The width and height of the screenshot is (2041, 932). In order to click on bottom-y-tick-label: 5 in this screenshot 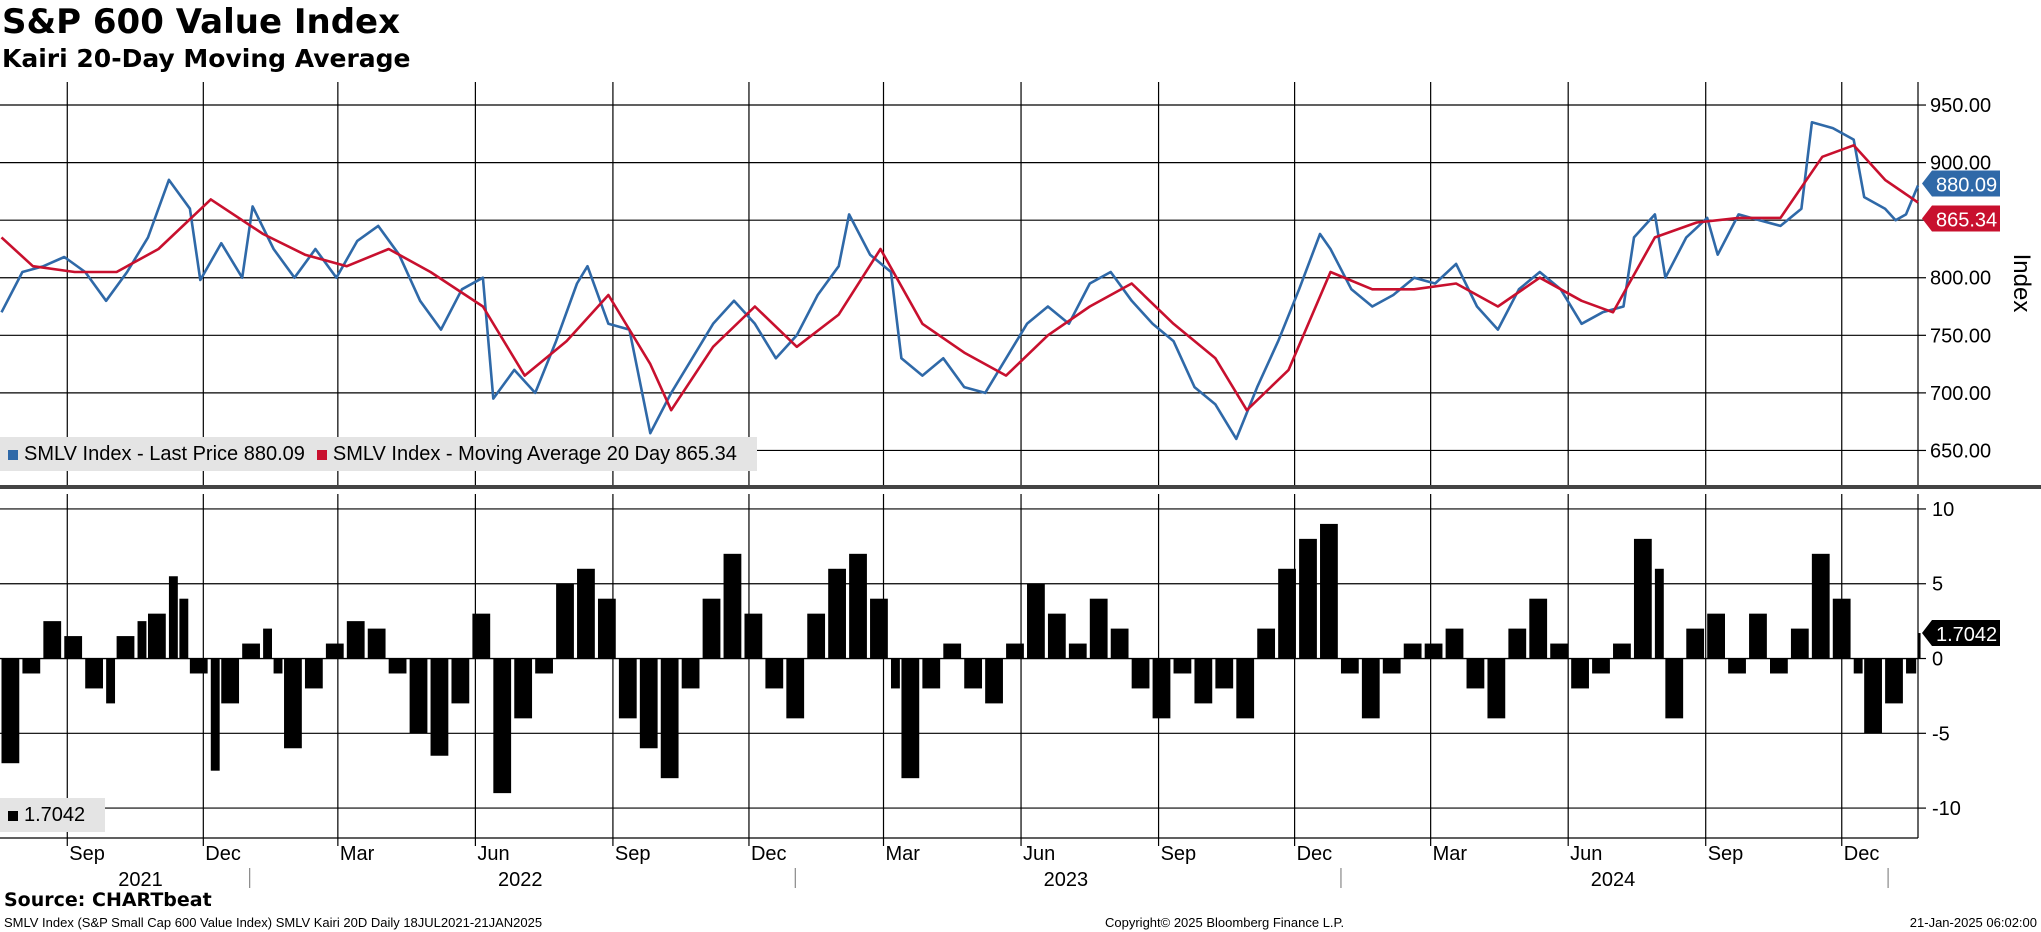, I will do `click(1937, 585)`.